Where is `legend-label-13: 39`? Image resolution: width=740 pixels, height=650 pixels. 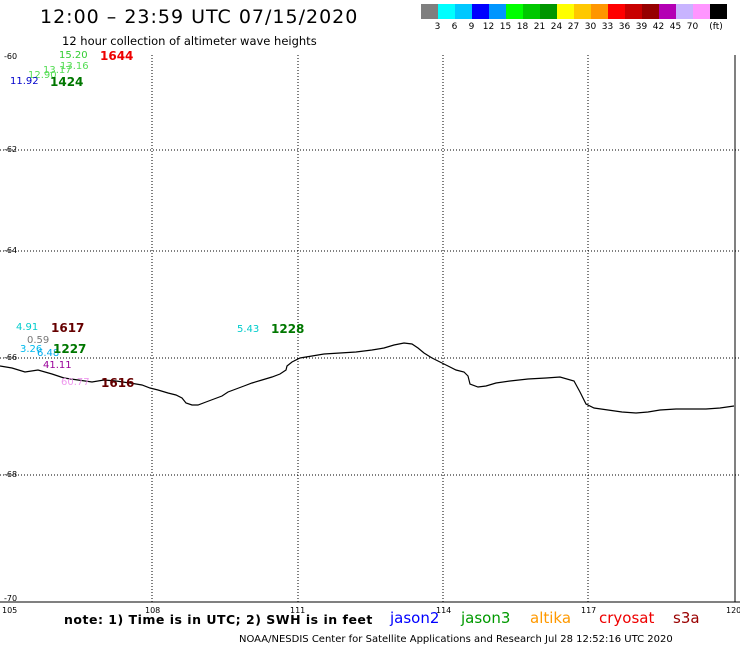
legend-label-13: 39 is located at coordinates (641, 27).